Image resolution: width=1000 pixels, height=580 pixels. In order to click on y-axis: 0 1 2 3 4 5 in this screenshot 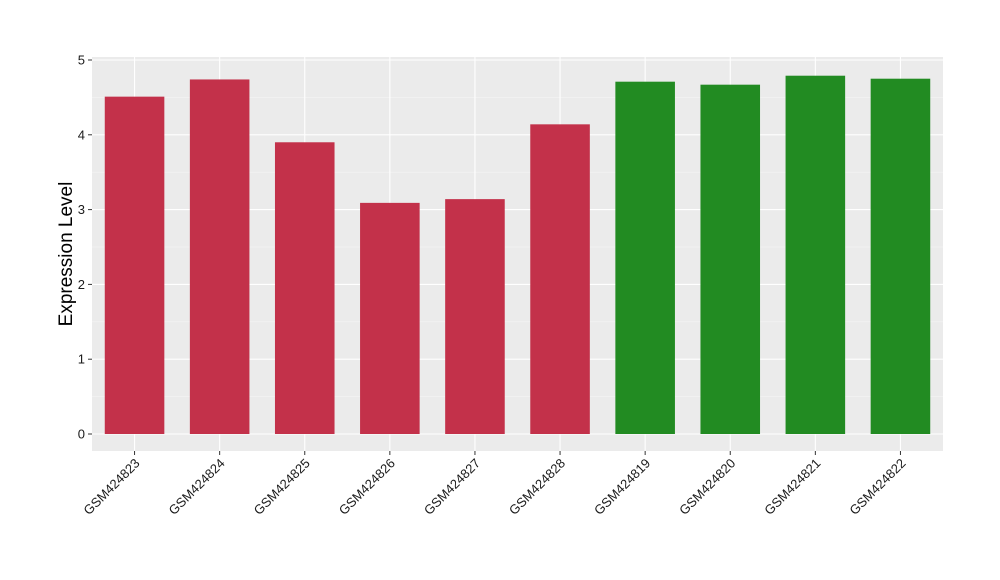, I will do `click(85, 247)`.